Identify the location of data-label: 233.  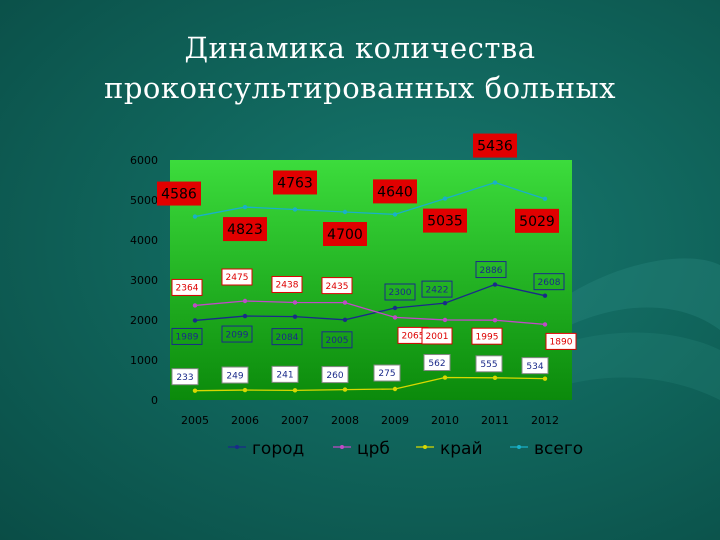
(184, 378).